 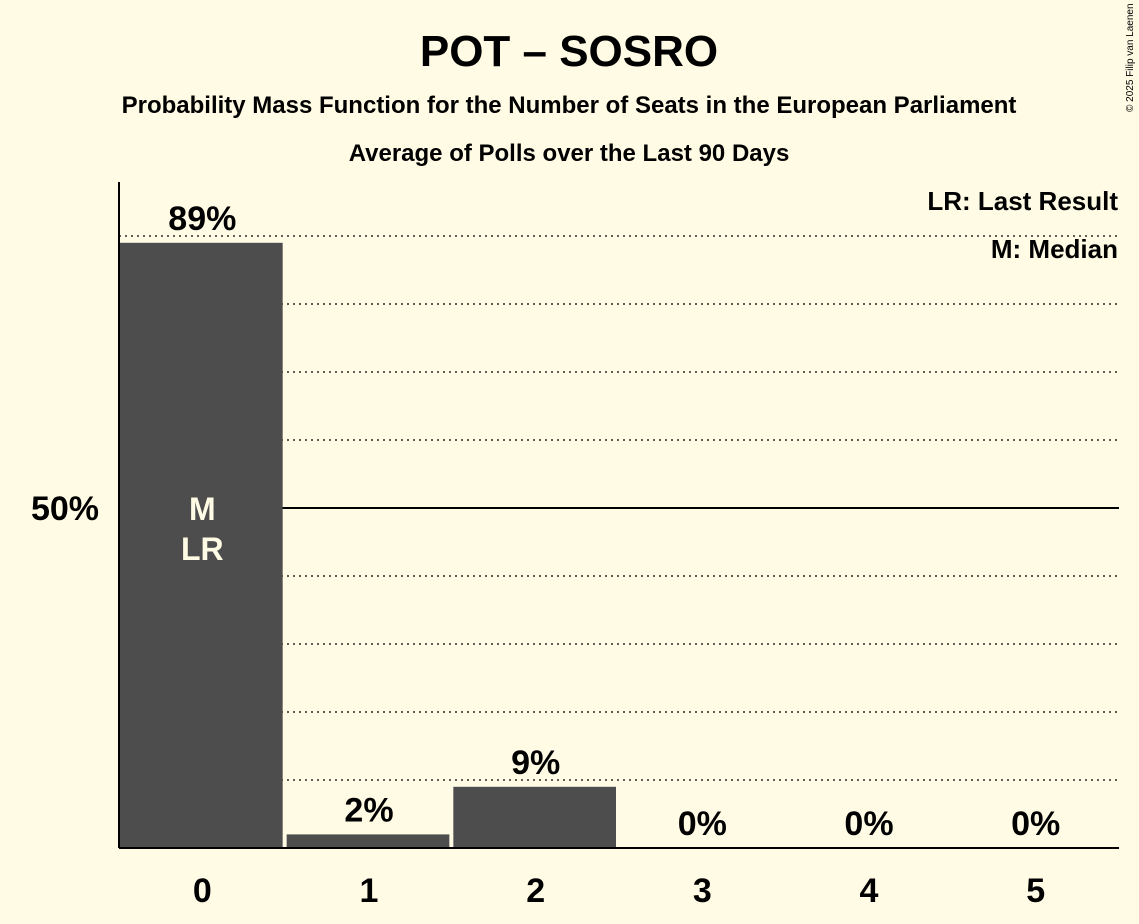 I want to click on value-label-4: 0%, so click(x=868, y=824).